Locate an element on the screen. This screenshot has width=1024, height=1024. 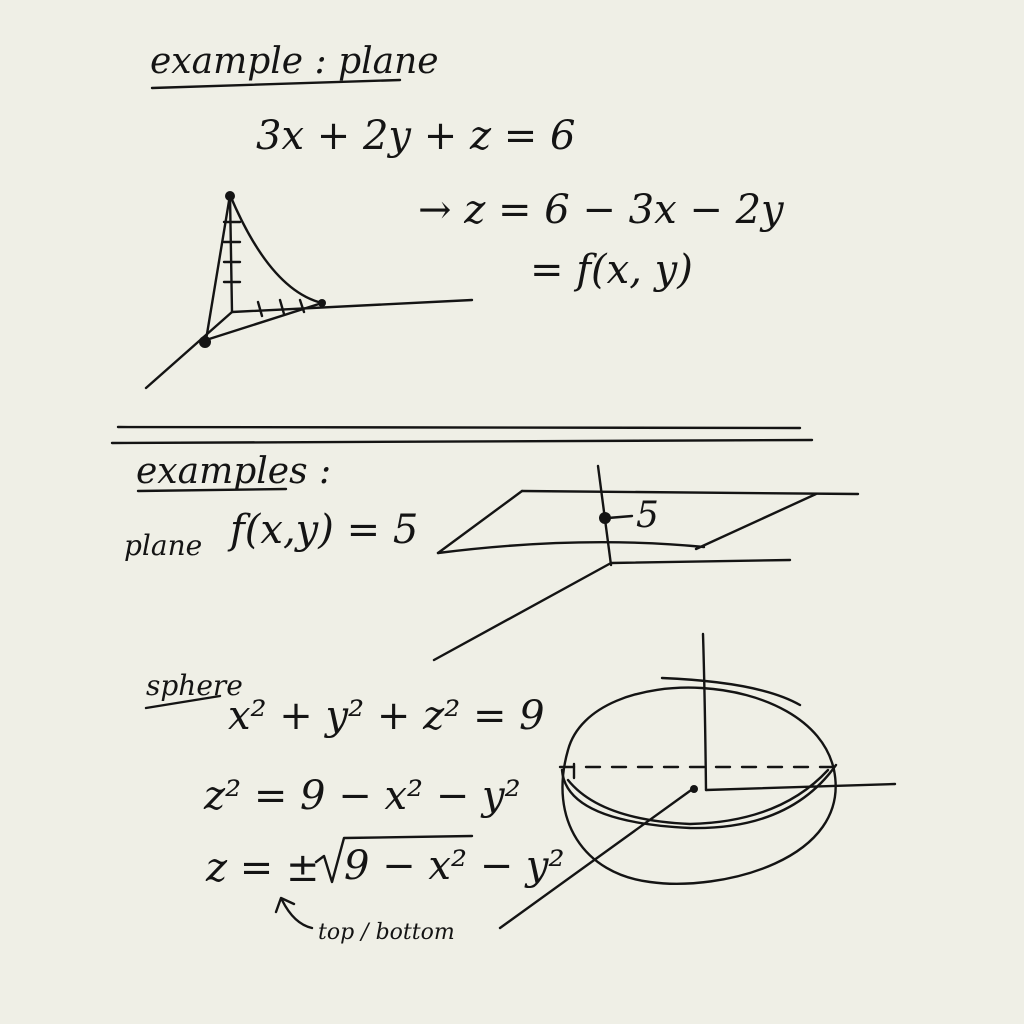
z-intercept-point is located at coordinates (230, 196).